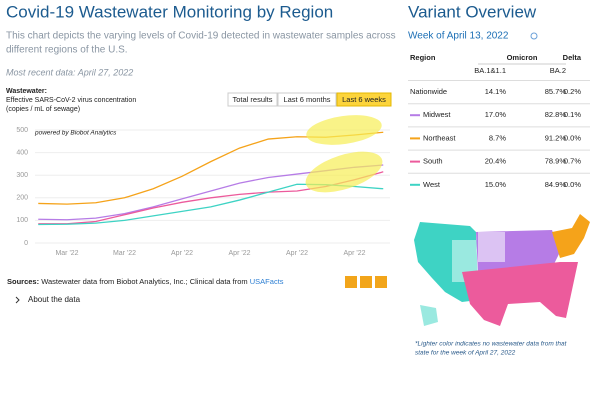  Describe the element at coordinates (558, 70) in the screenshot. I see `table-subheader: BA.2` at that location.